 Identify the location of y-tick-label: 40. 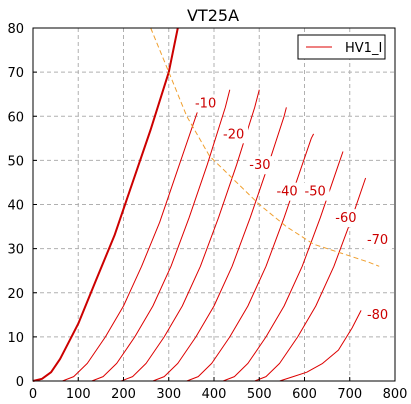
(15, 206).